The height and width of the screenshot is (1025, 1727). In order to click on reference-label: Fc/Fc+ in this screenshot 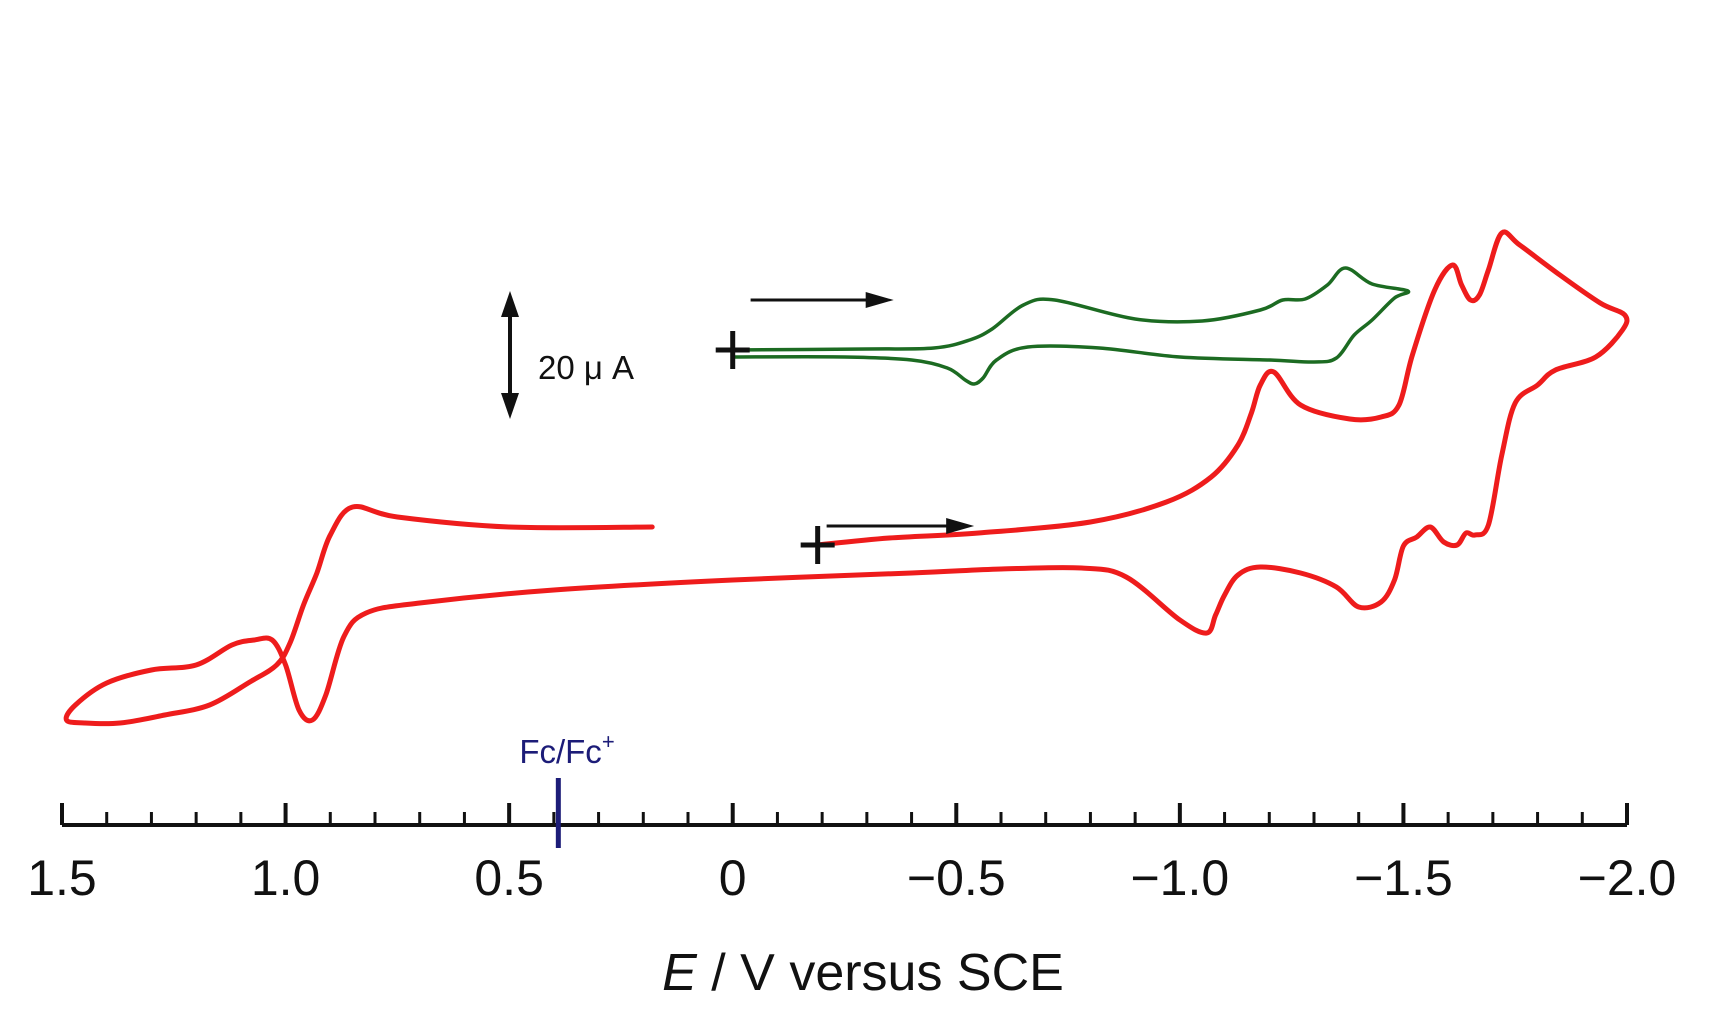, I will do `click(566, 749)`.